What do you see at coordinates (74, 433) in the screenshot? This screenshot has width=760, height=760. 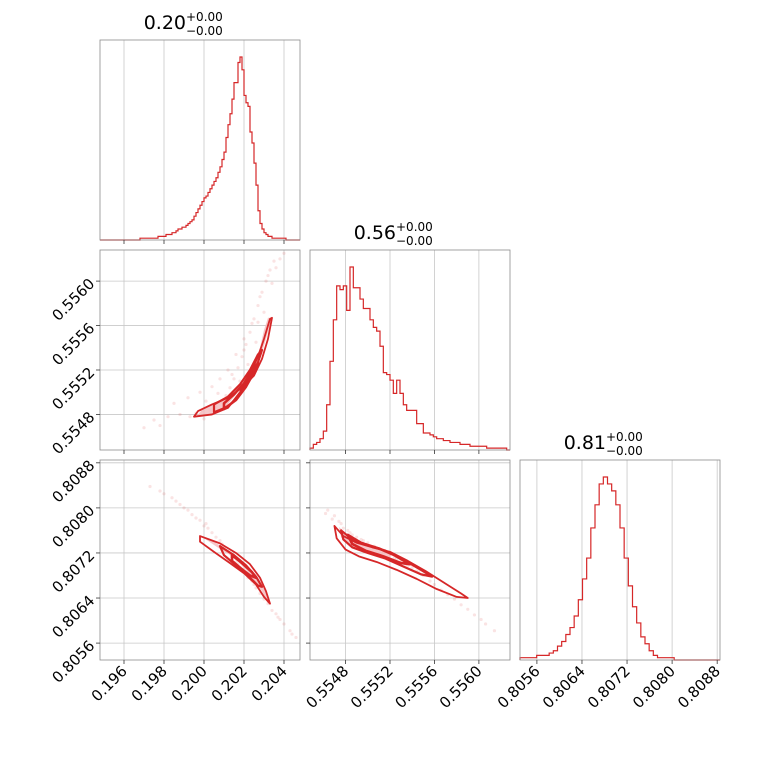 I see `ytick-label-param-1-0: 0.5548` at bounding box center [74, 433].